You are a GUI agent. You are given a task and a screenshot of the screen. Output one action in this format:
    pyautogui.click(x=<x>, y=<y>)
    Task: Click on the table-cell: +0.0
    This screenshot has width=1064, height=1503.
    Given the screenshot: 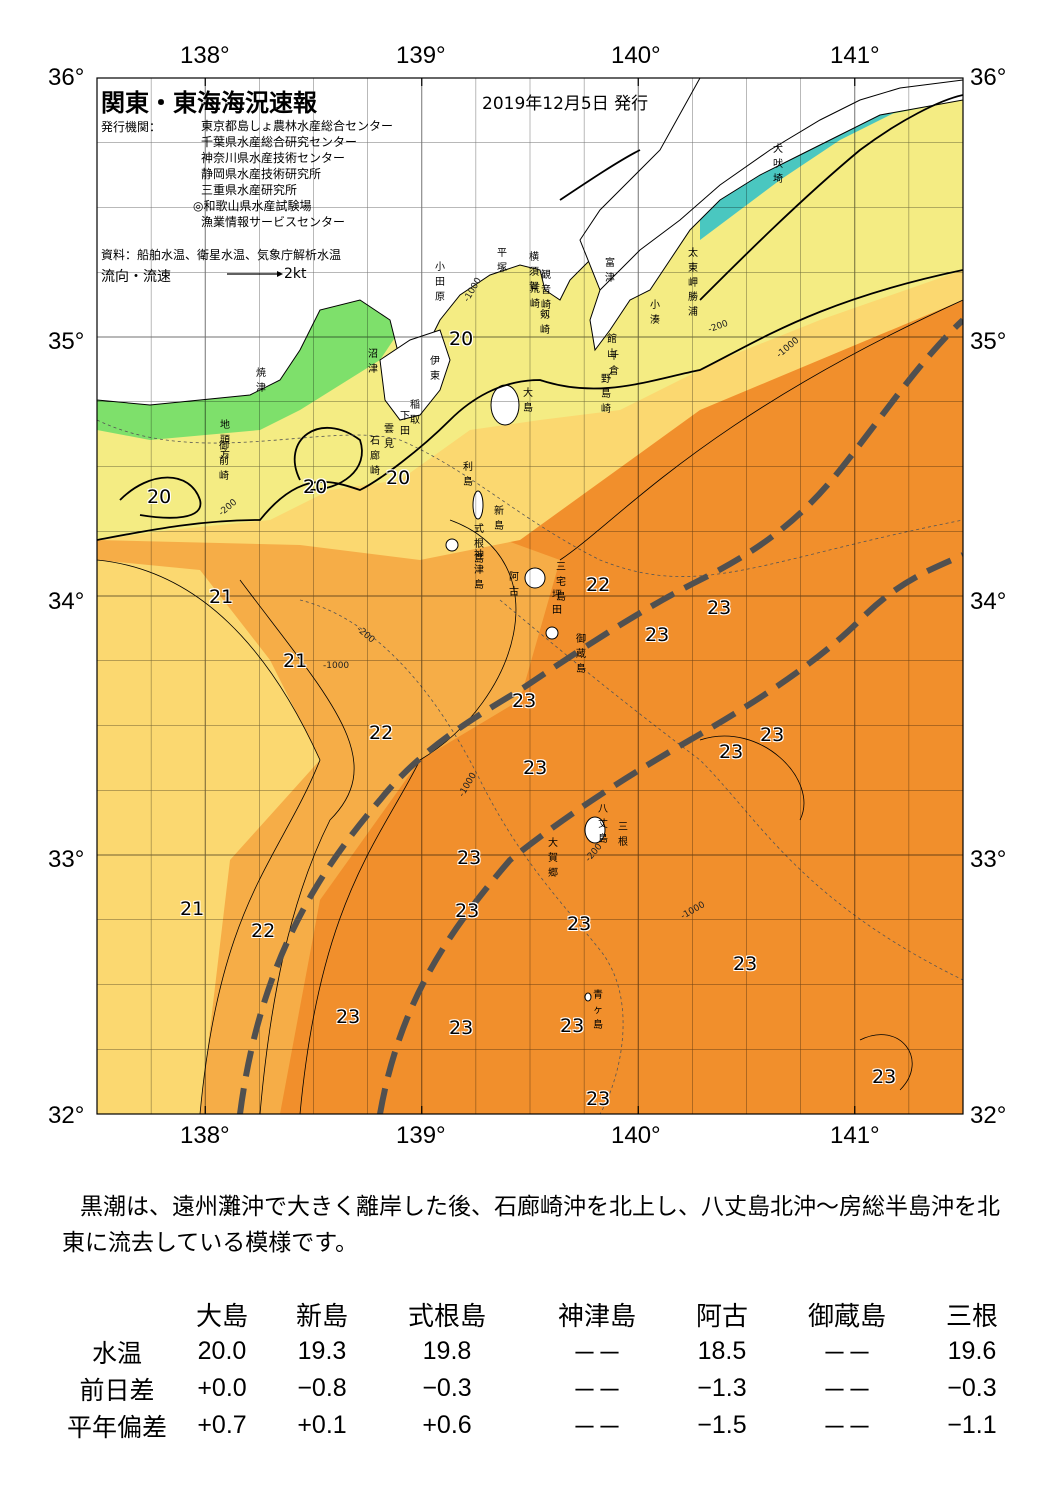 What is the action you would take?
    pyautogui.click(x=222, y=1388)
    